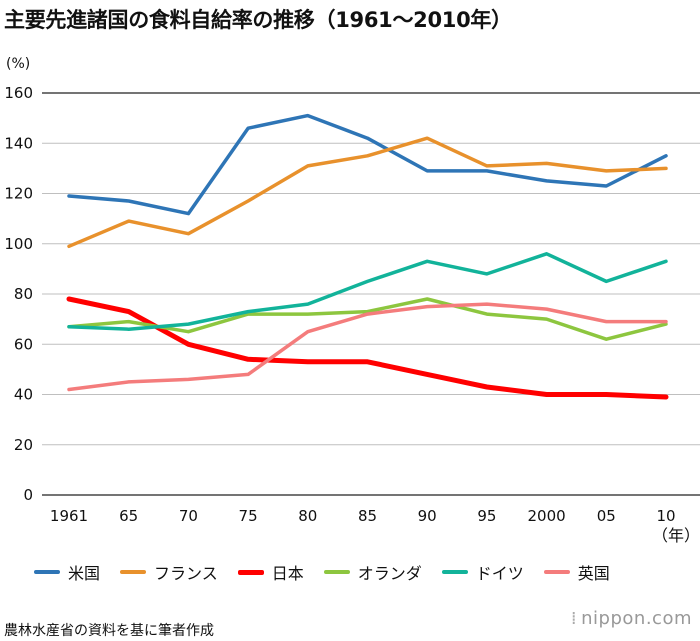 This screenshot has height=641, width=700. What do you see at coordinates (258, 20) in the screenshot?
I see `chart-title: 主要先進諸国の食料自給率の推移（1961〜2010年）` at bounding box center [258, 20].